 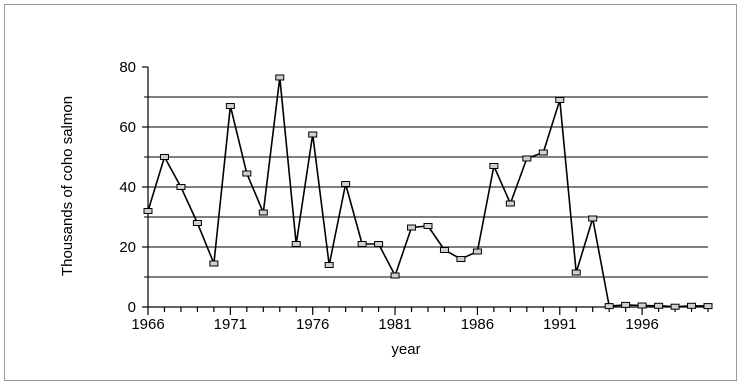 What do you see at coordinates (405, 349) in the screenshot?
I see `x-axis-label: year` at bounding box center [405, 349].